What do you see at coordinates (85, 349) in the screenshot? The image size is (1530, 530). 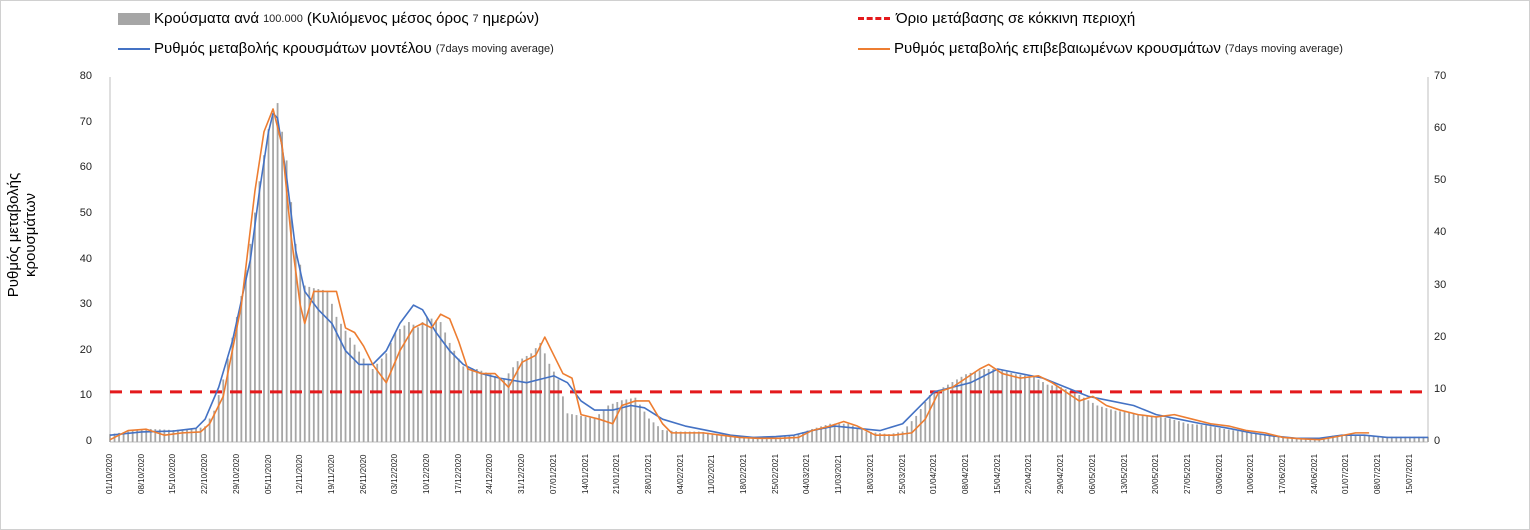 I see `y-tick-left: 20` at bounding box center [85, 349].